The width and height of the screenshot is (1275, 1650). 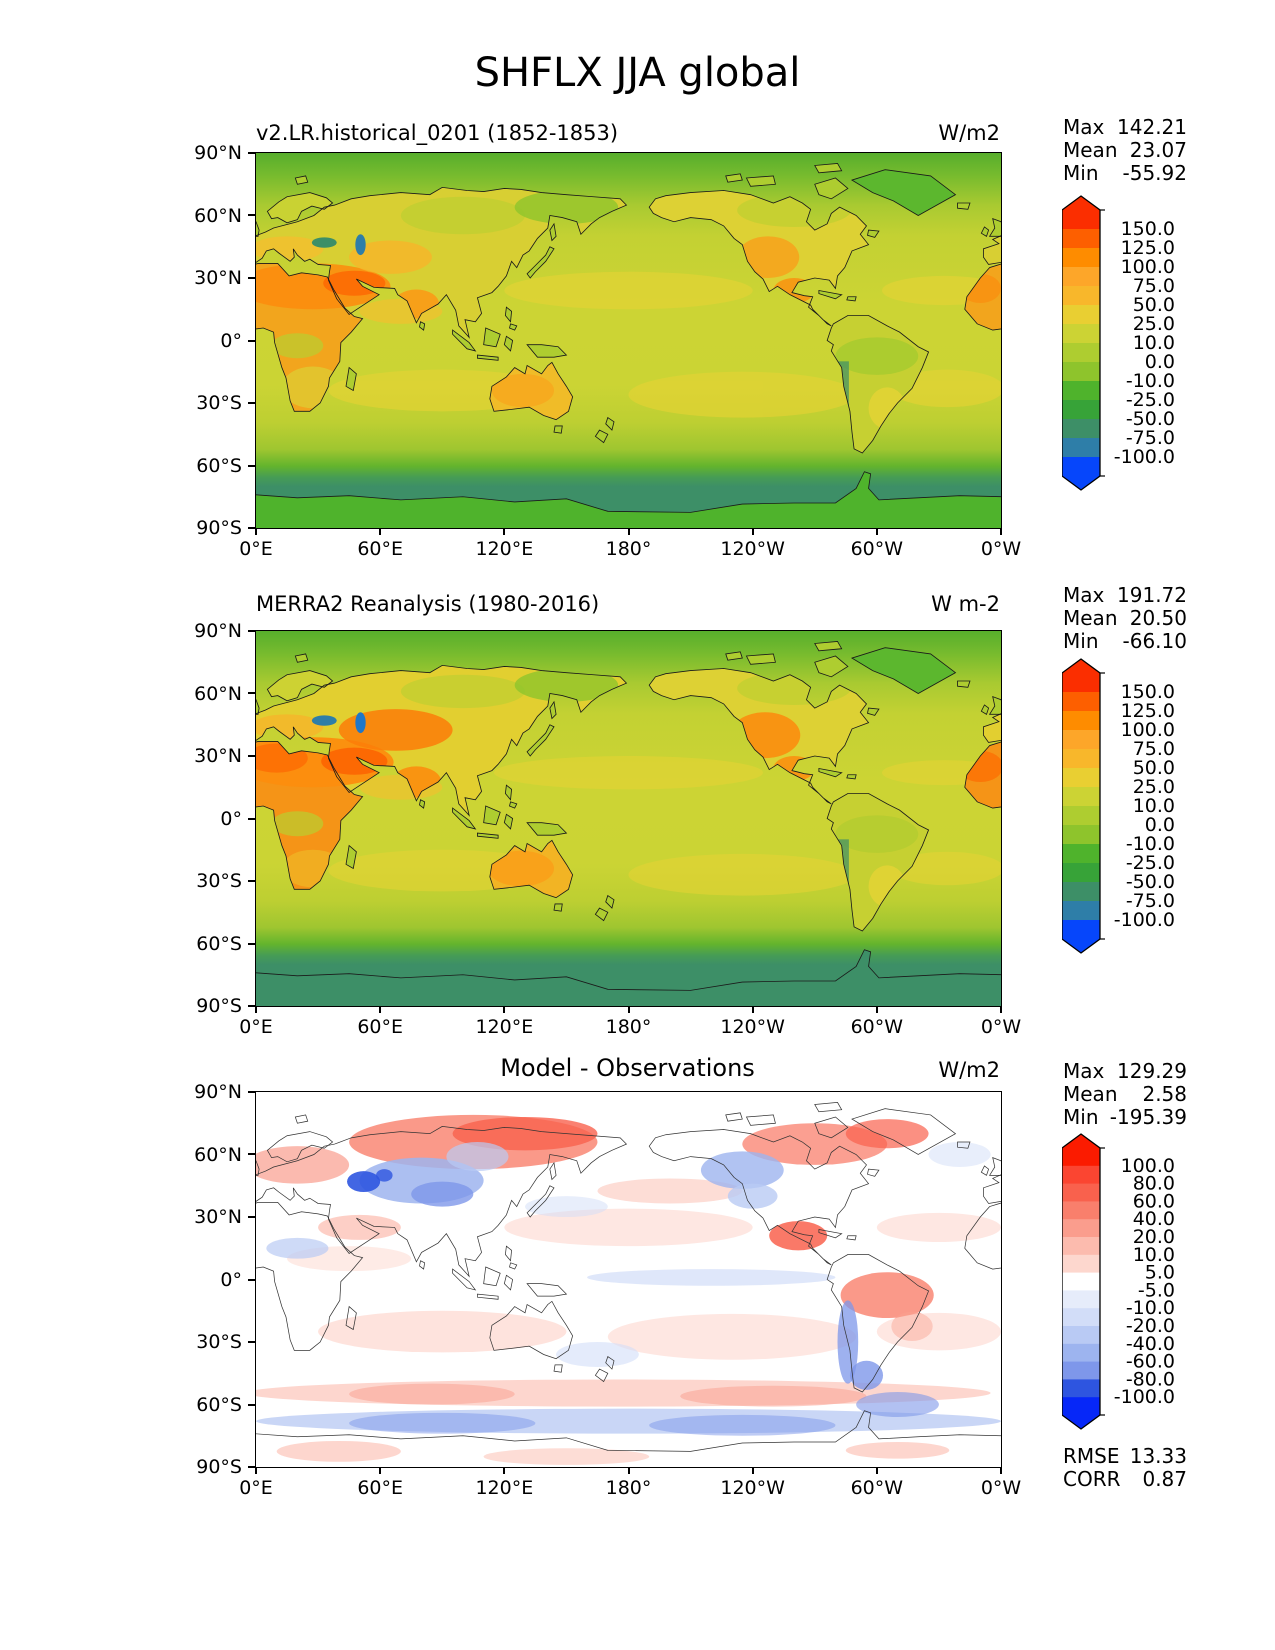 What do you see at coordinates (1125, 641) in the screenshot?
I see `stat-min: Min -66.10` at bounding box center [1125, 641].